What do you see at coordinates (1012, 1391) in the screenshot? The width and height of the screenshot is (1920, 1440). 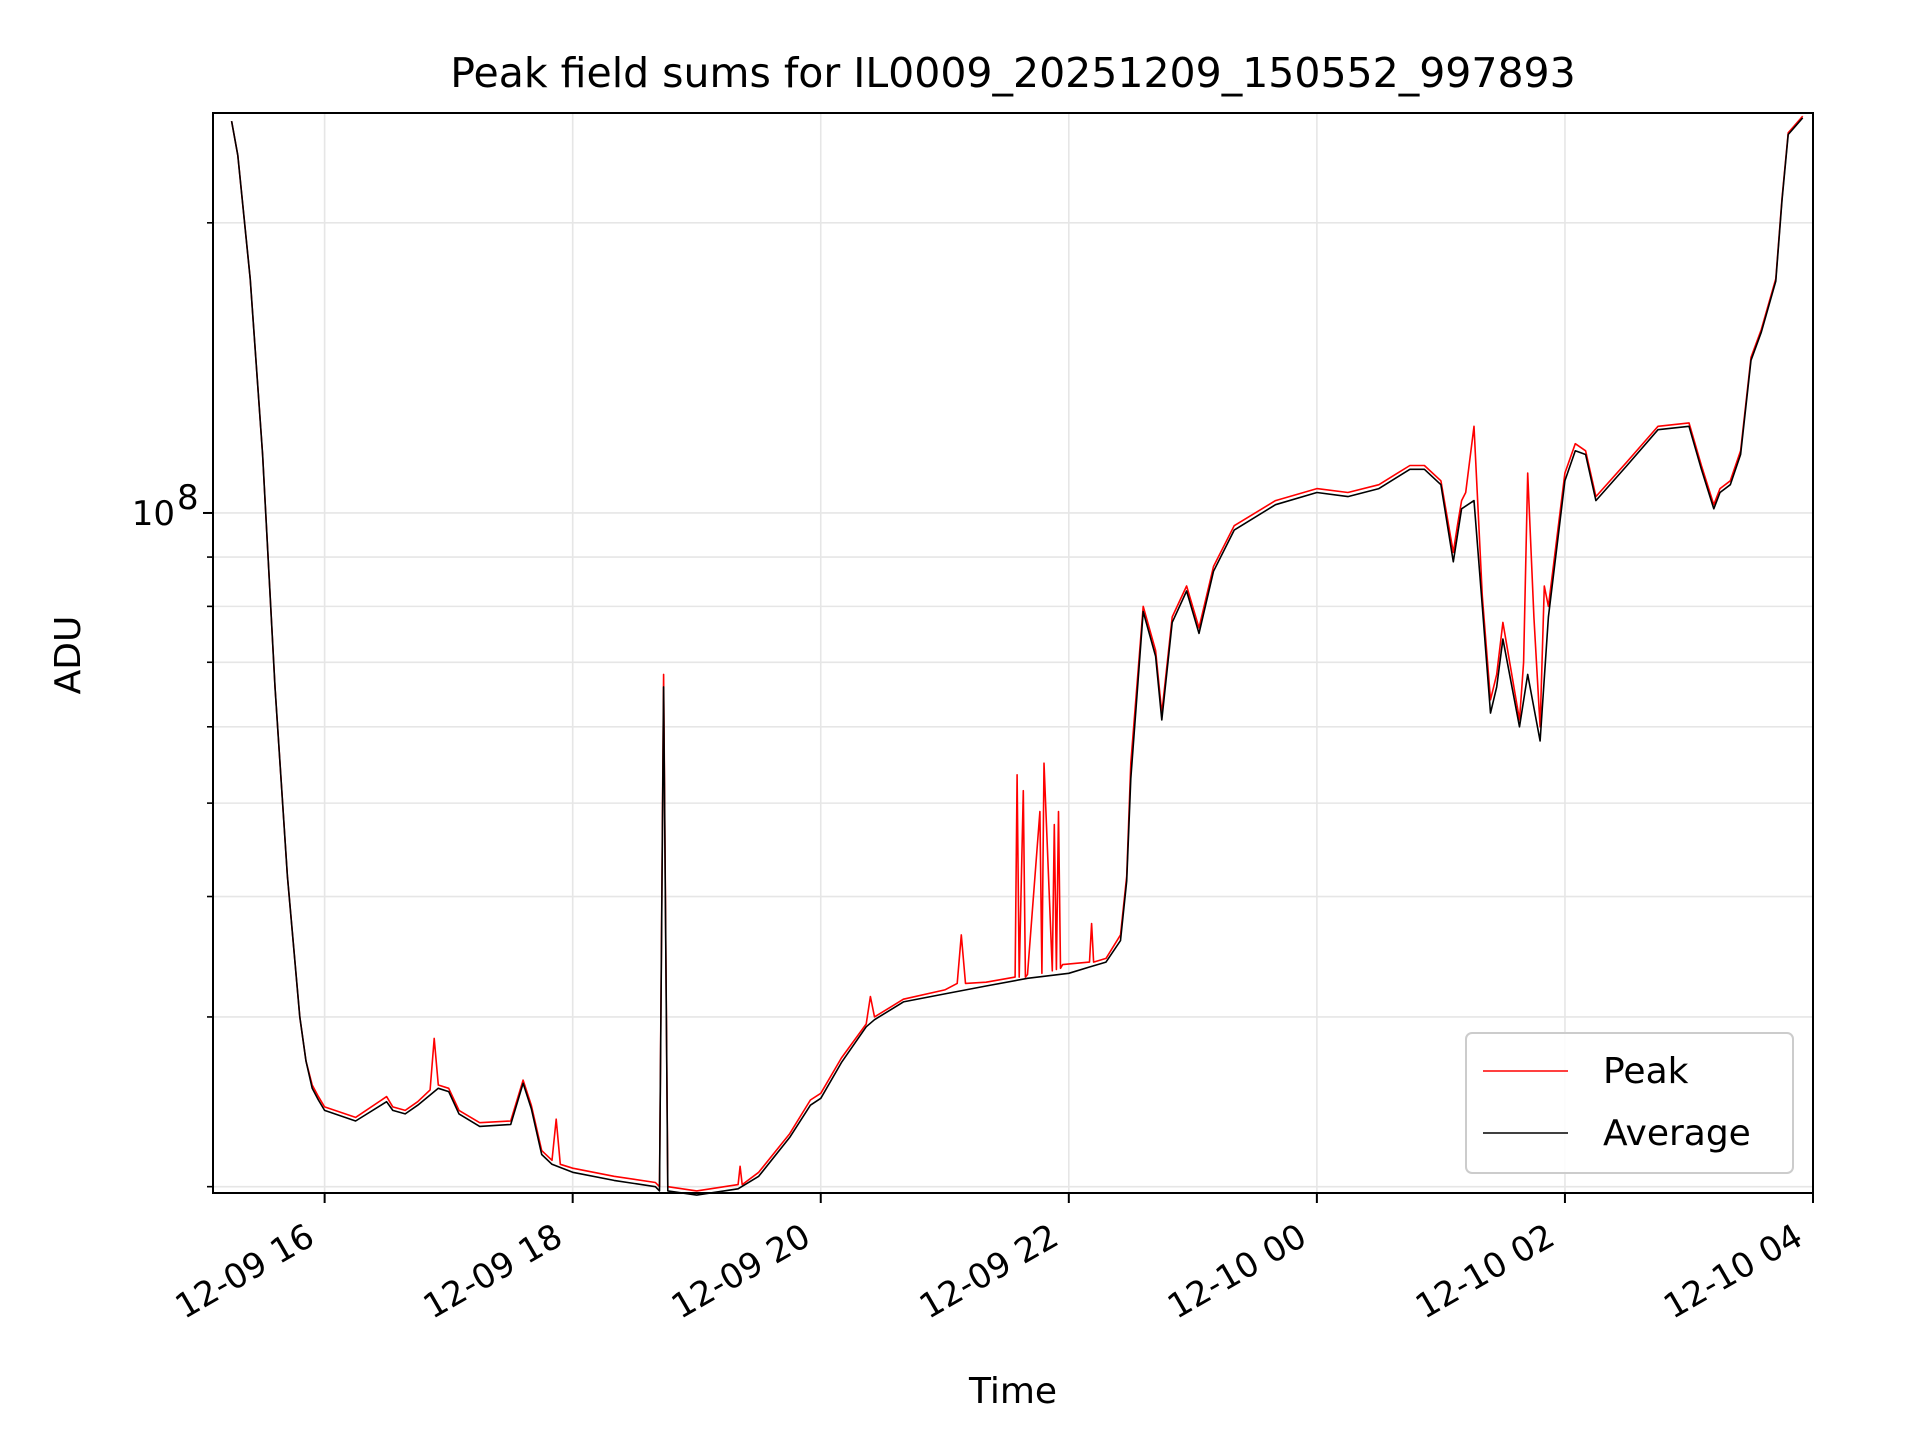 I see `x-axis-label: Time` at bounding box center [1012, 1391].